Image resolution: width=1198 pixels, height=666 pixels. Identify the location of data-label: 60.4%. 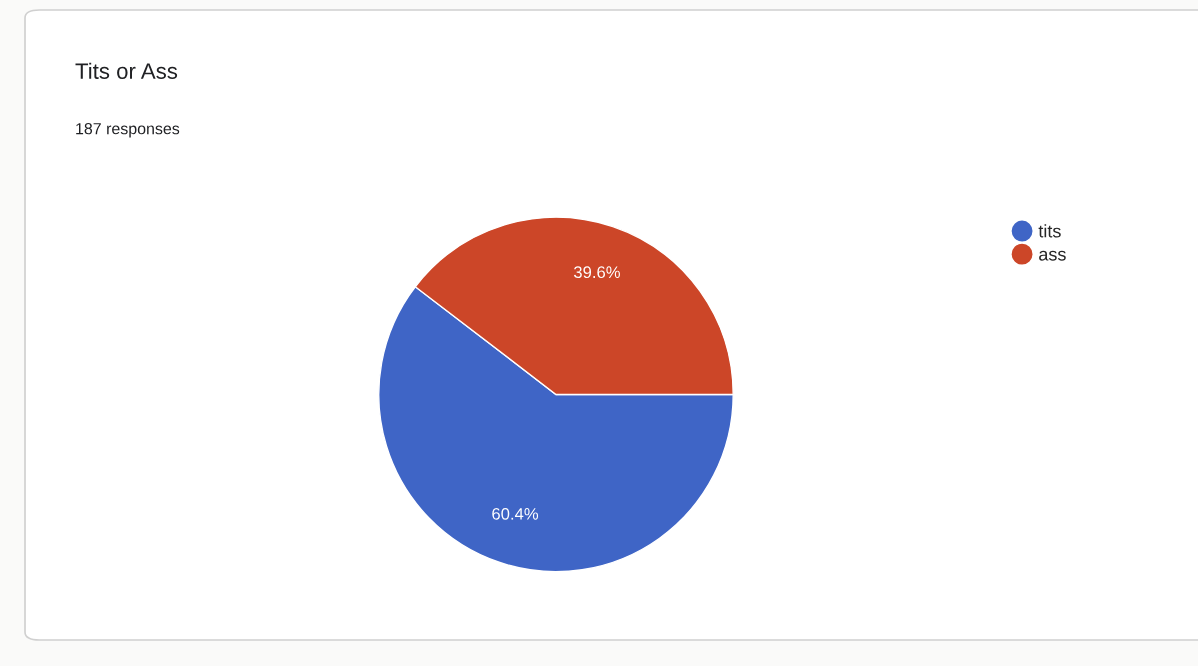
(515, 513).